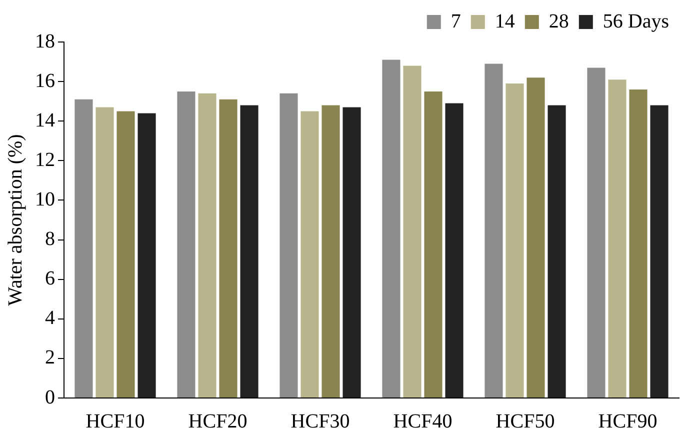 This screenshot has height=446, width=683. I want to click on y-tick-label: 10, so click(45, 199).